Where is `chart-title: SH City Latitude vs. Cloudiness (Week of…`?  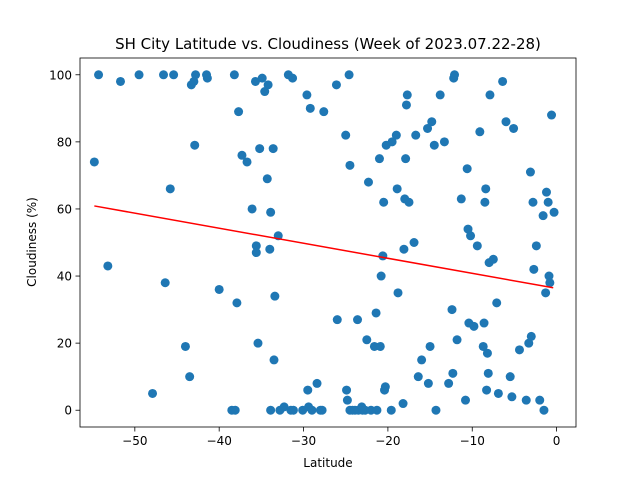
chart-title: SH City Latitude vs. Cloudiness (Week of… is located at coordinates (328, 44).